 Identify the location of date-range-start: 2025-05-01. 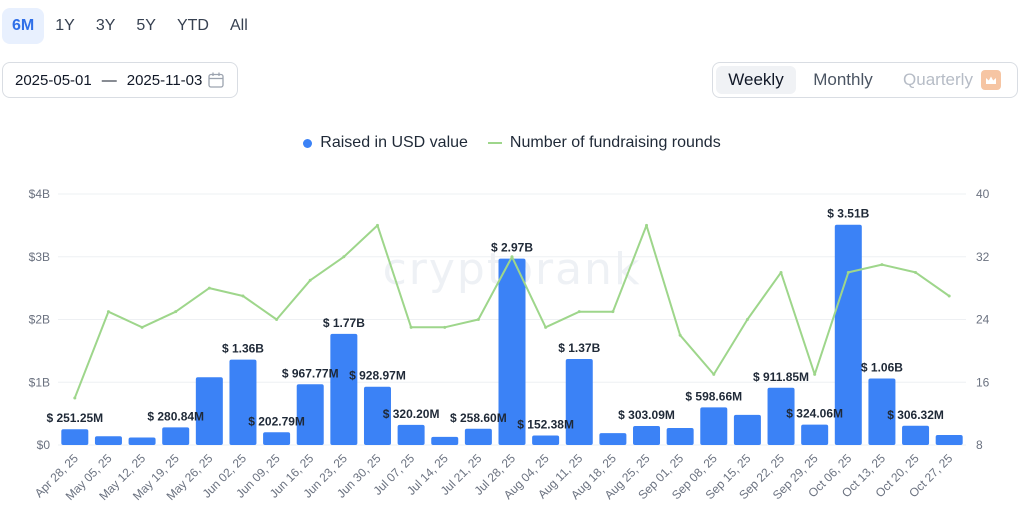
(53, 80).